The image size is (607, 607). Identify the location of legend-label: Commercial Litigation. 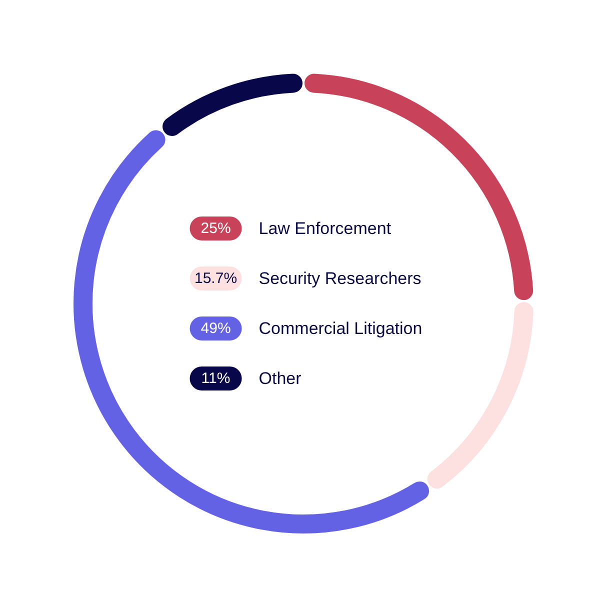
(340, 328).